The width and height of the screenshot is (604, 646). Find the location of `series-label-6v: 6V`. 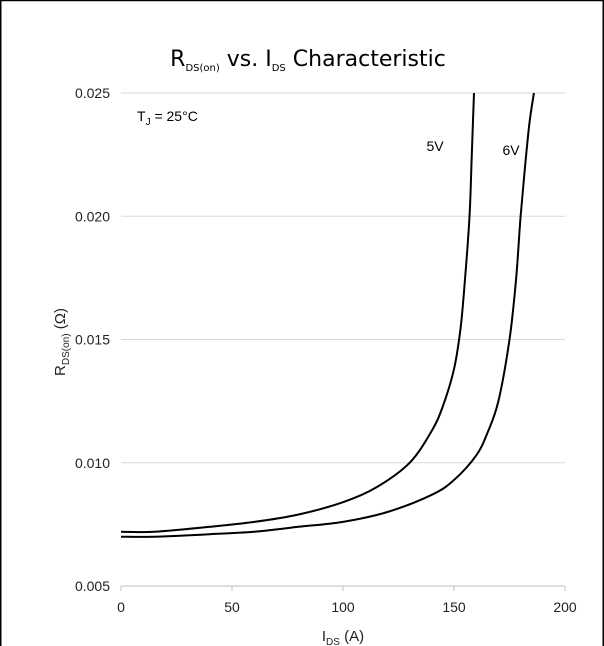

series-label-6v: 6V is located at coordinates (511, 150).